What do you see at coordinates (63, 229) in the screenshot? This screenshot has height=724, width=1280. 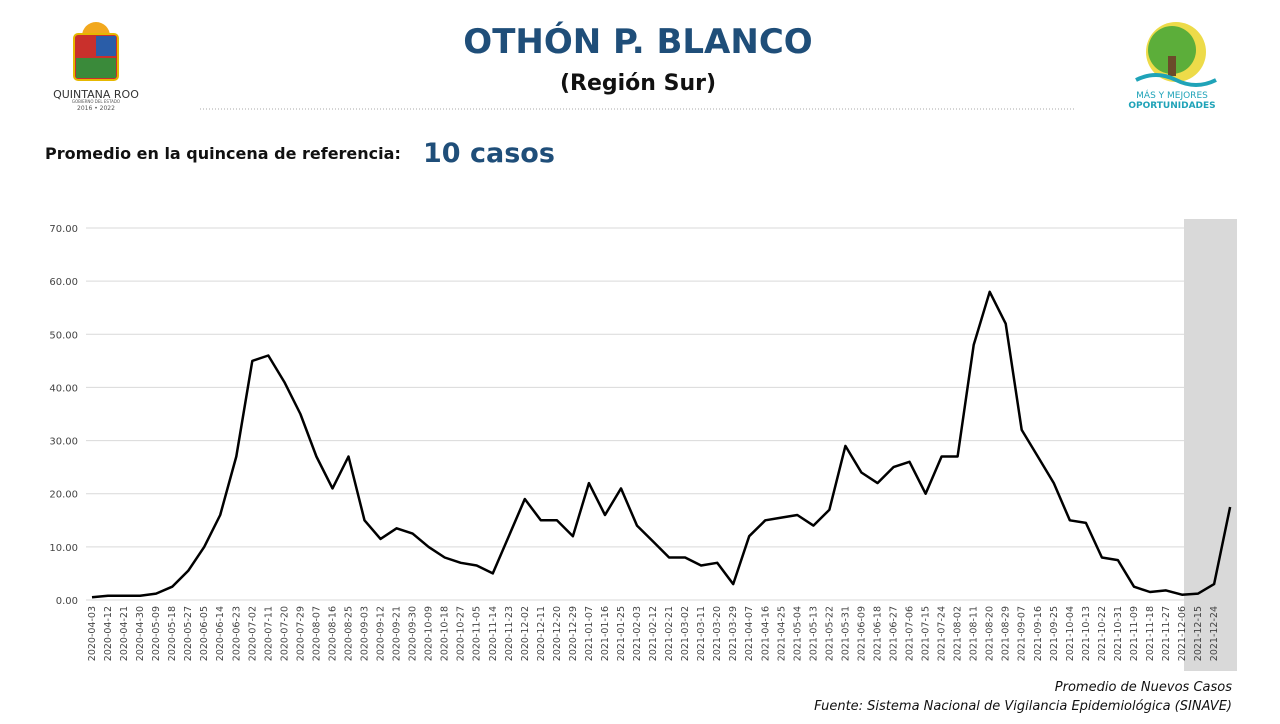 I see `y-tick-label: 70.00` at bounding box center [63, 229].